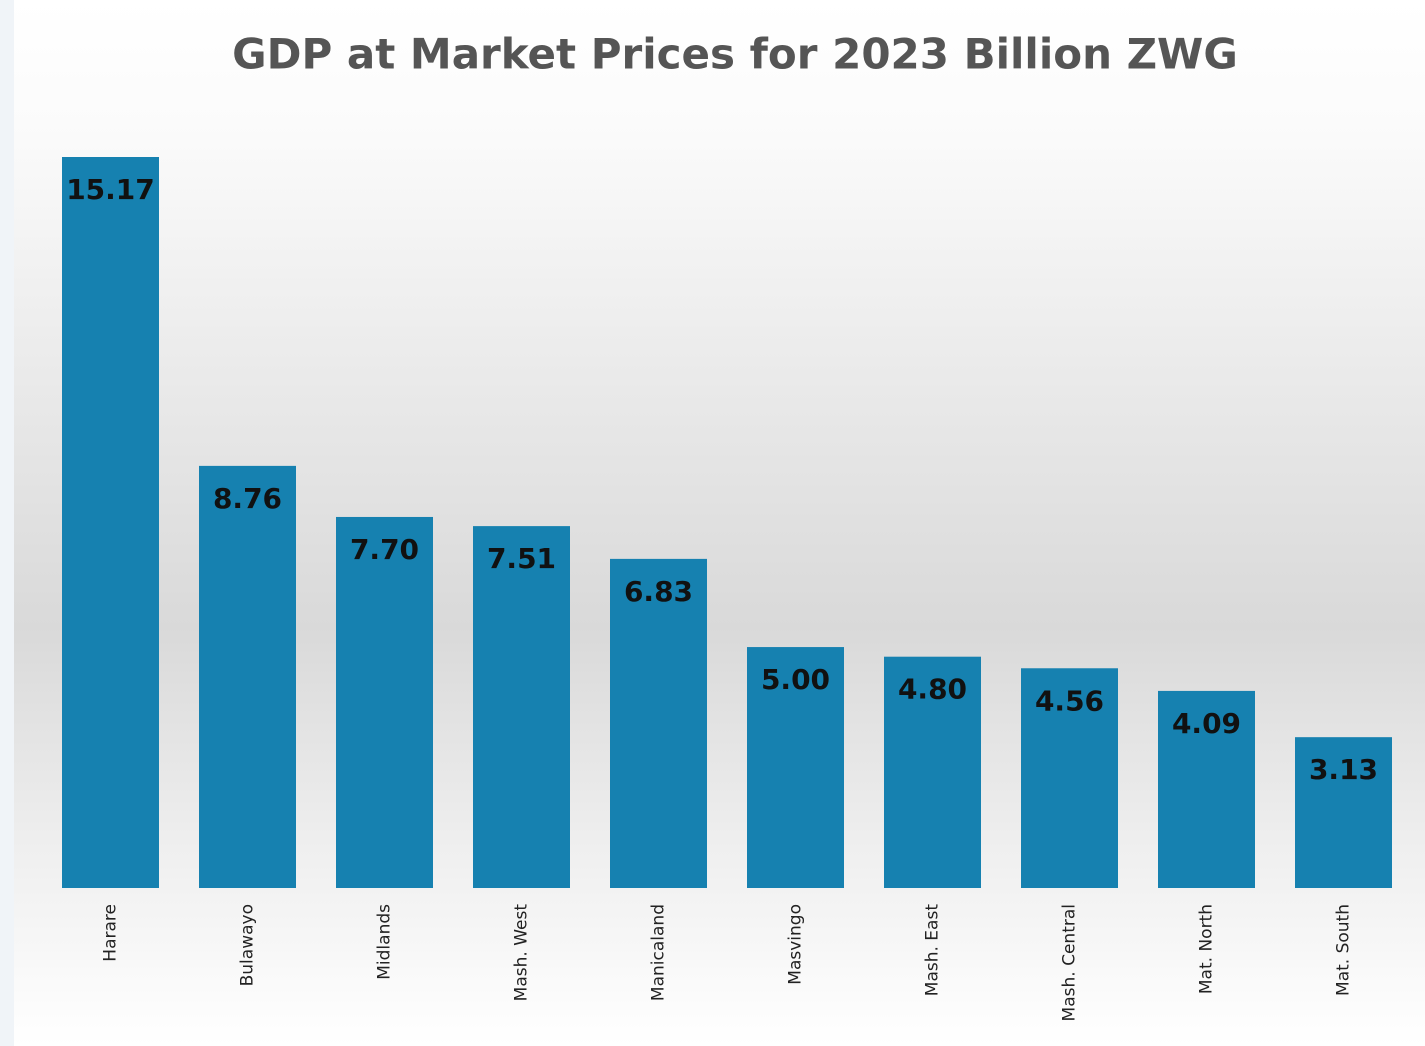  Describe the element at coordinates (933, 950) in the screenshot. I see `x-tick-label: Mash. East` at that location.